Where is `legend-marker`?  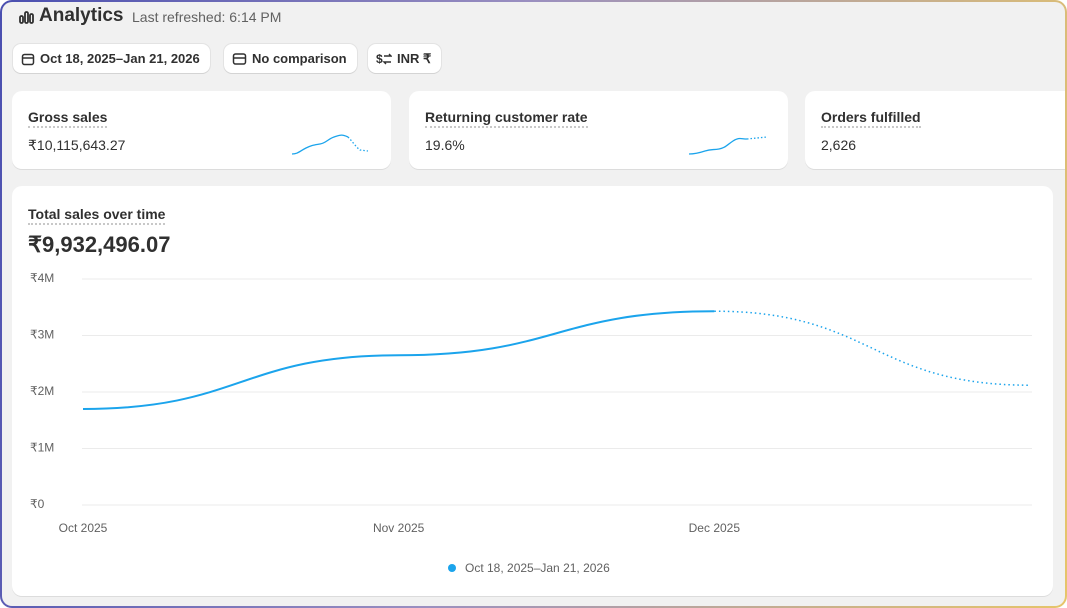 legend-marker is located at coordinates (452, 568).